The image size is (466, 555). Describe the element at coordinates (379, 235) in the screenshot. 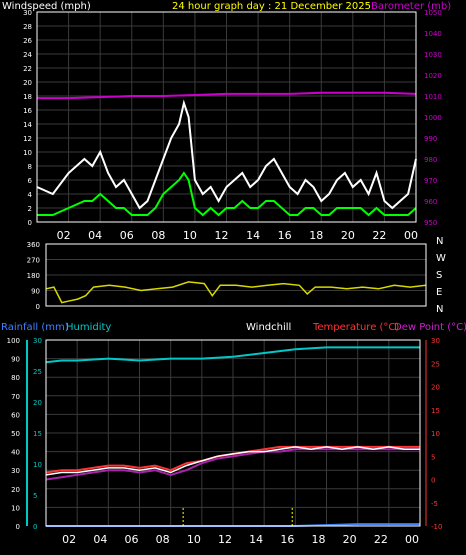

I see `wind-x-tick-label: 22` at that location.